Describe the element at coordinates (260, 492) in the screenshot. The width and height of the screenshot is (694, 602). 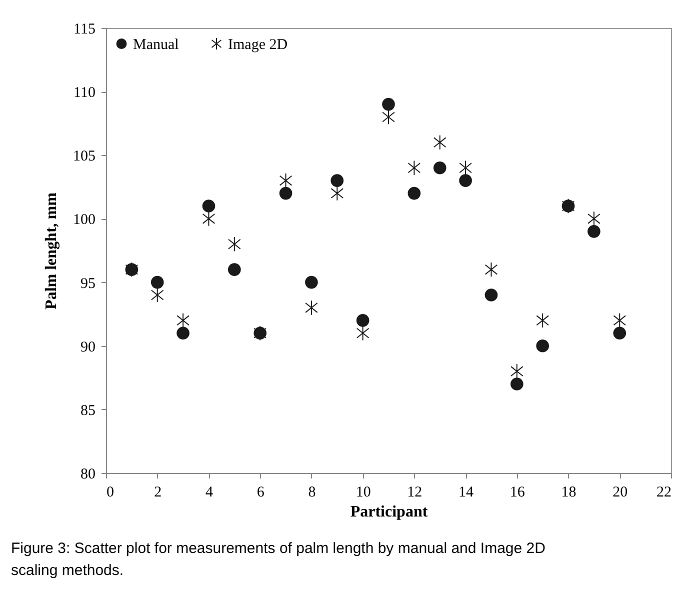
I see `x-tick-label: 6` at that location.